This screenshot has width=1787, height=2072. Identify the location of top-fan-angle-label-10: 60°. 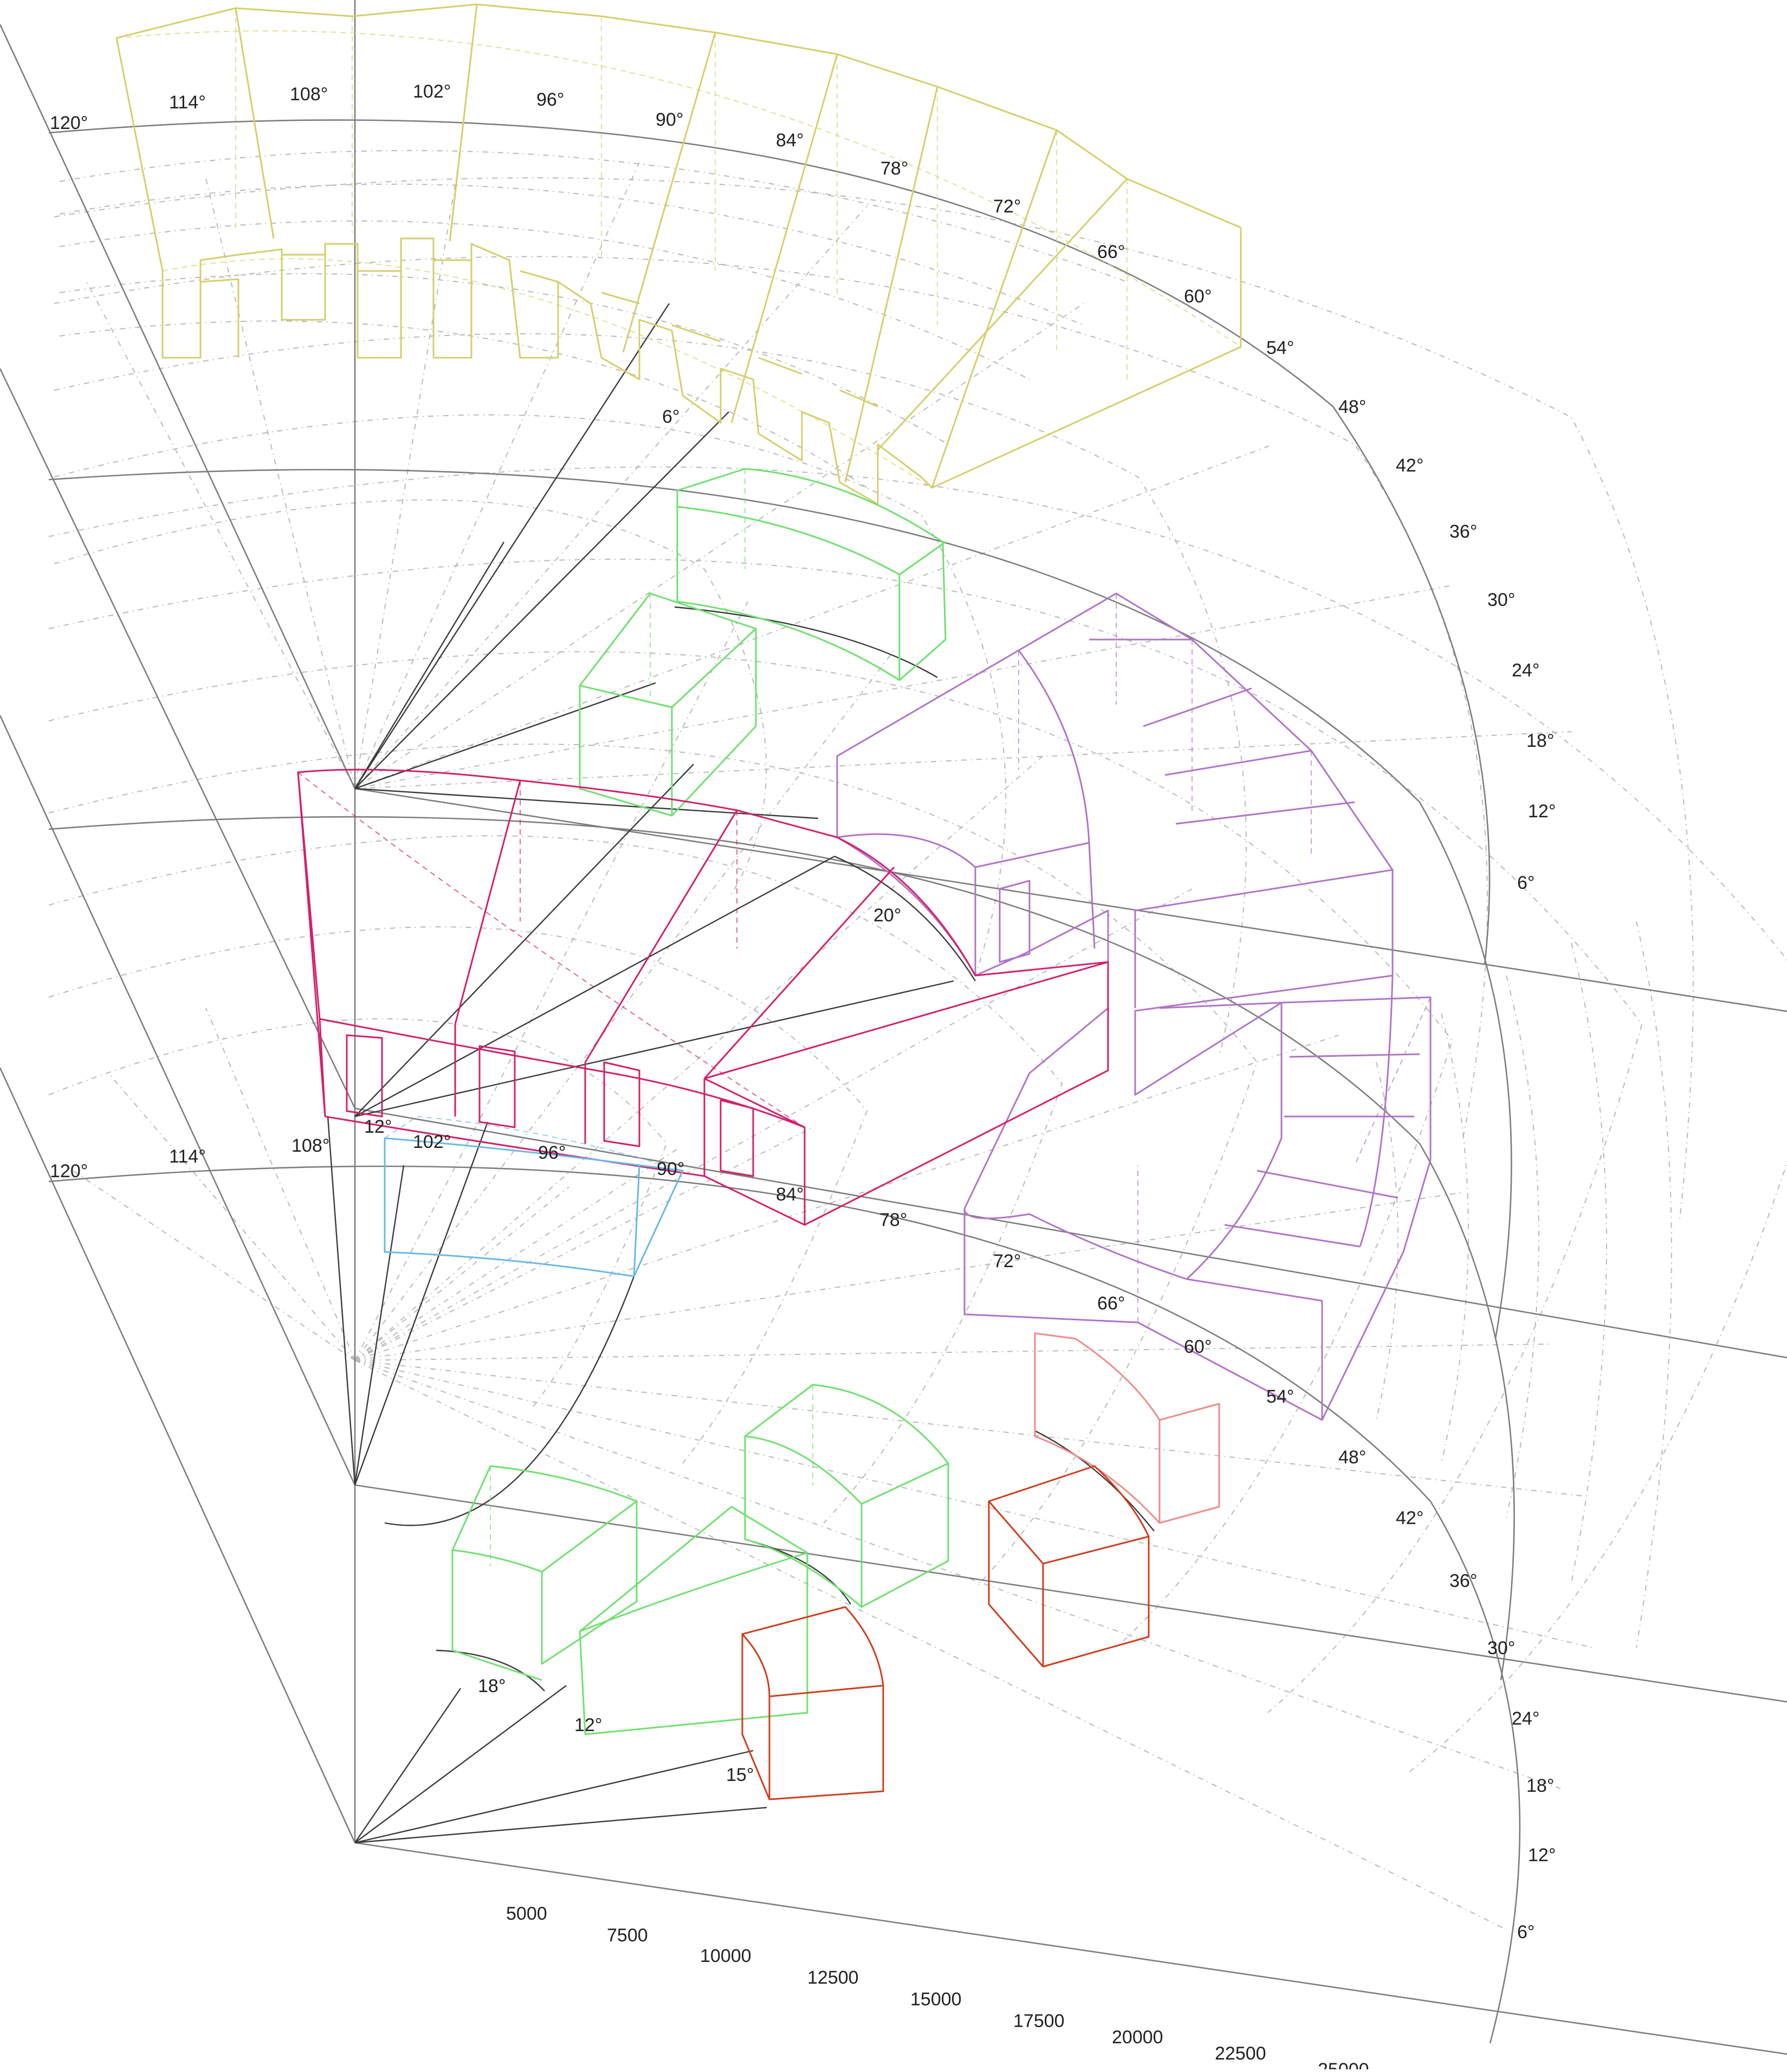
(1198, 296).